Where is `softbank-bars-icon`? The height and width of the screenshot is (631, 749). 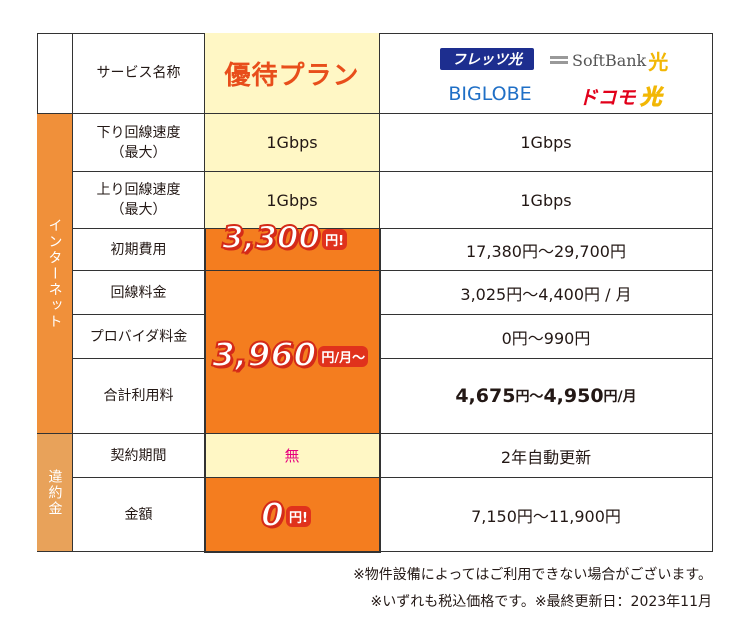 softbank-bars-icon is located at coordinates (559, 60).